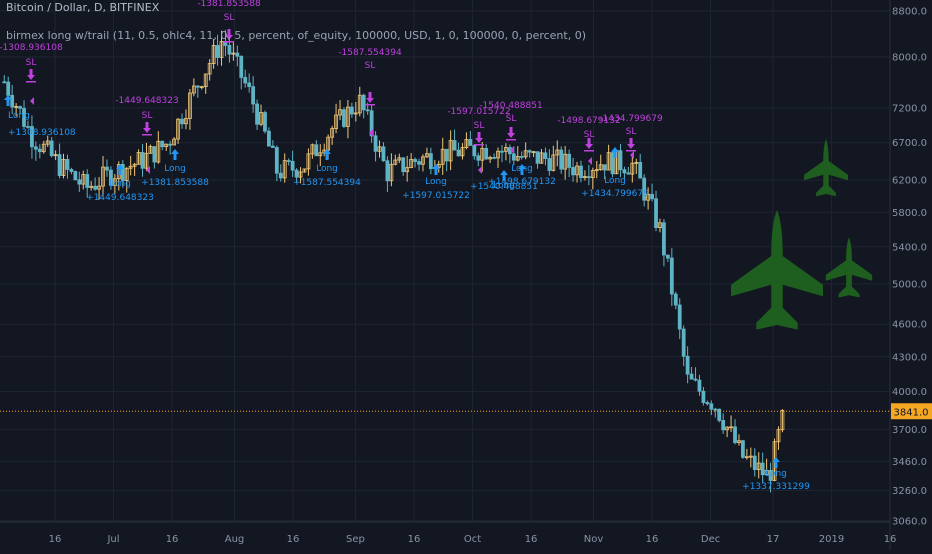  Describe the element at coordinates (776, 474) in the screenshot. I see `long-label: Long` at that location.